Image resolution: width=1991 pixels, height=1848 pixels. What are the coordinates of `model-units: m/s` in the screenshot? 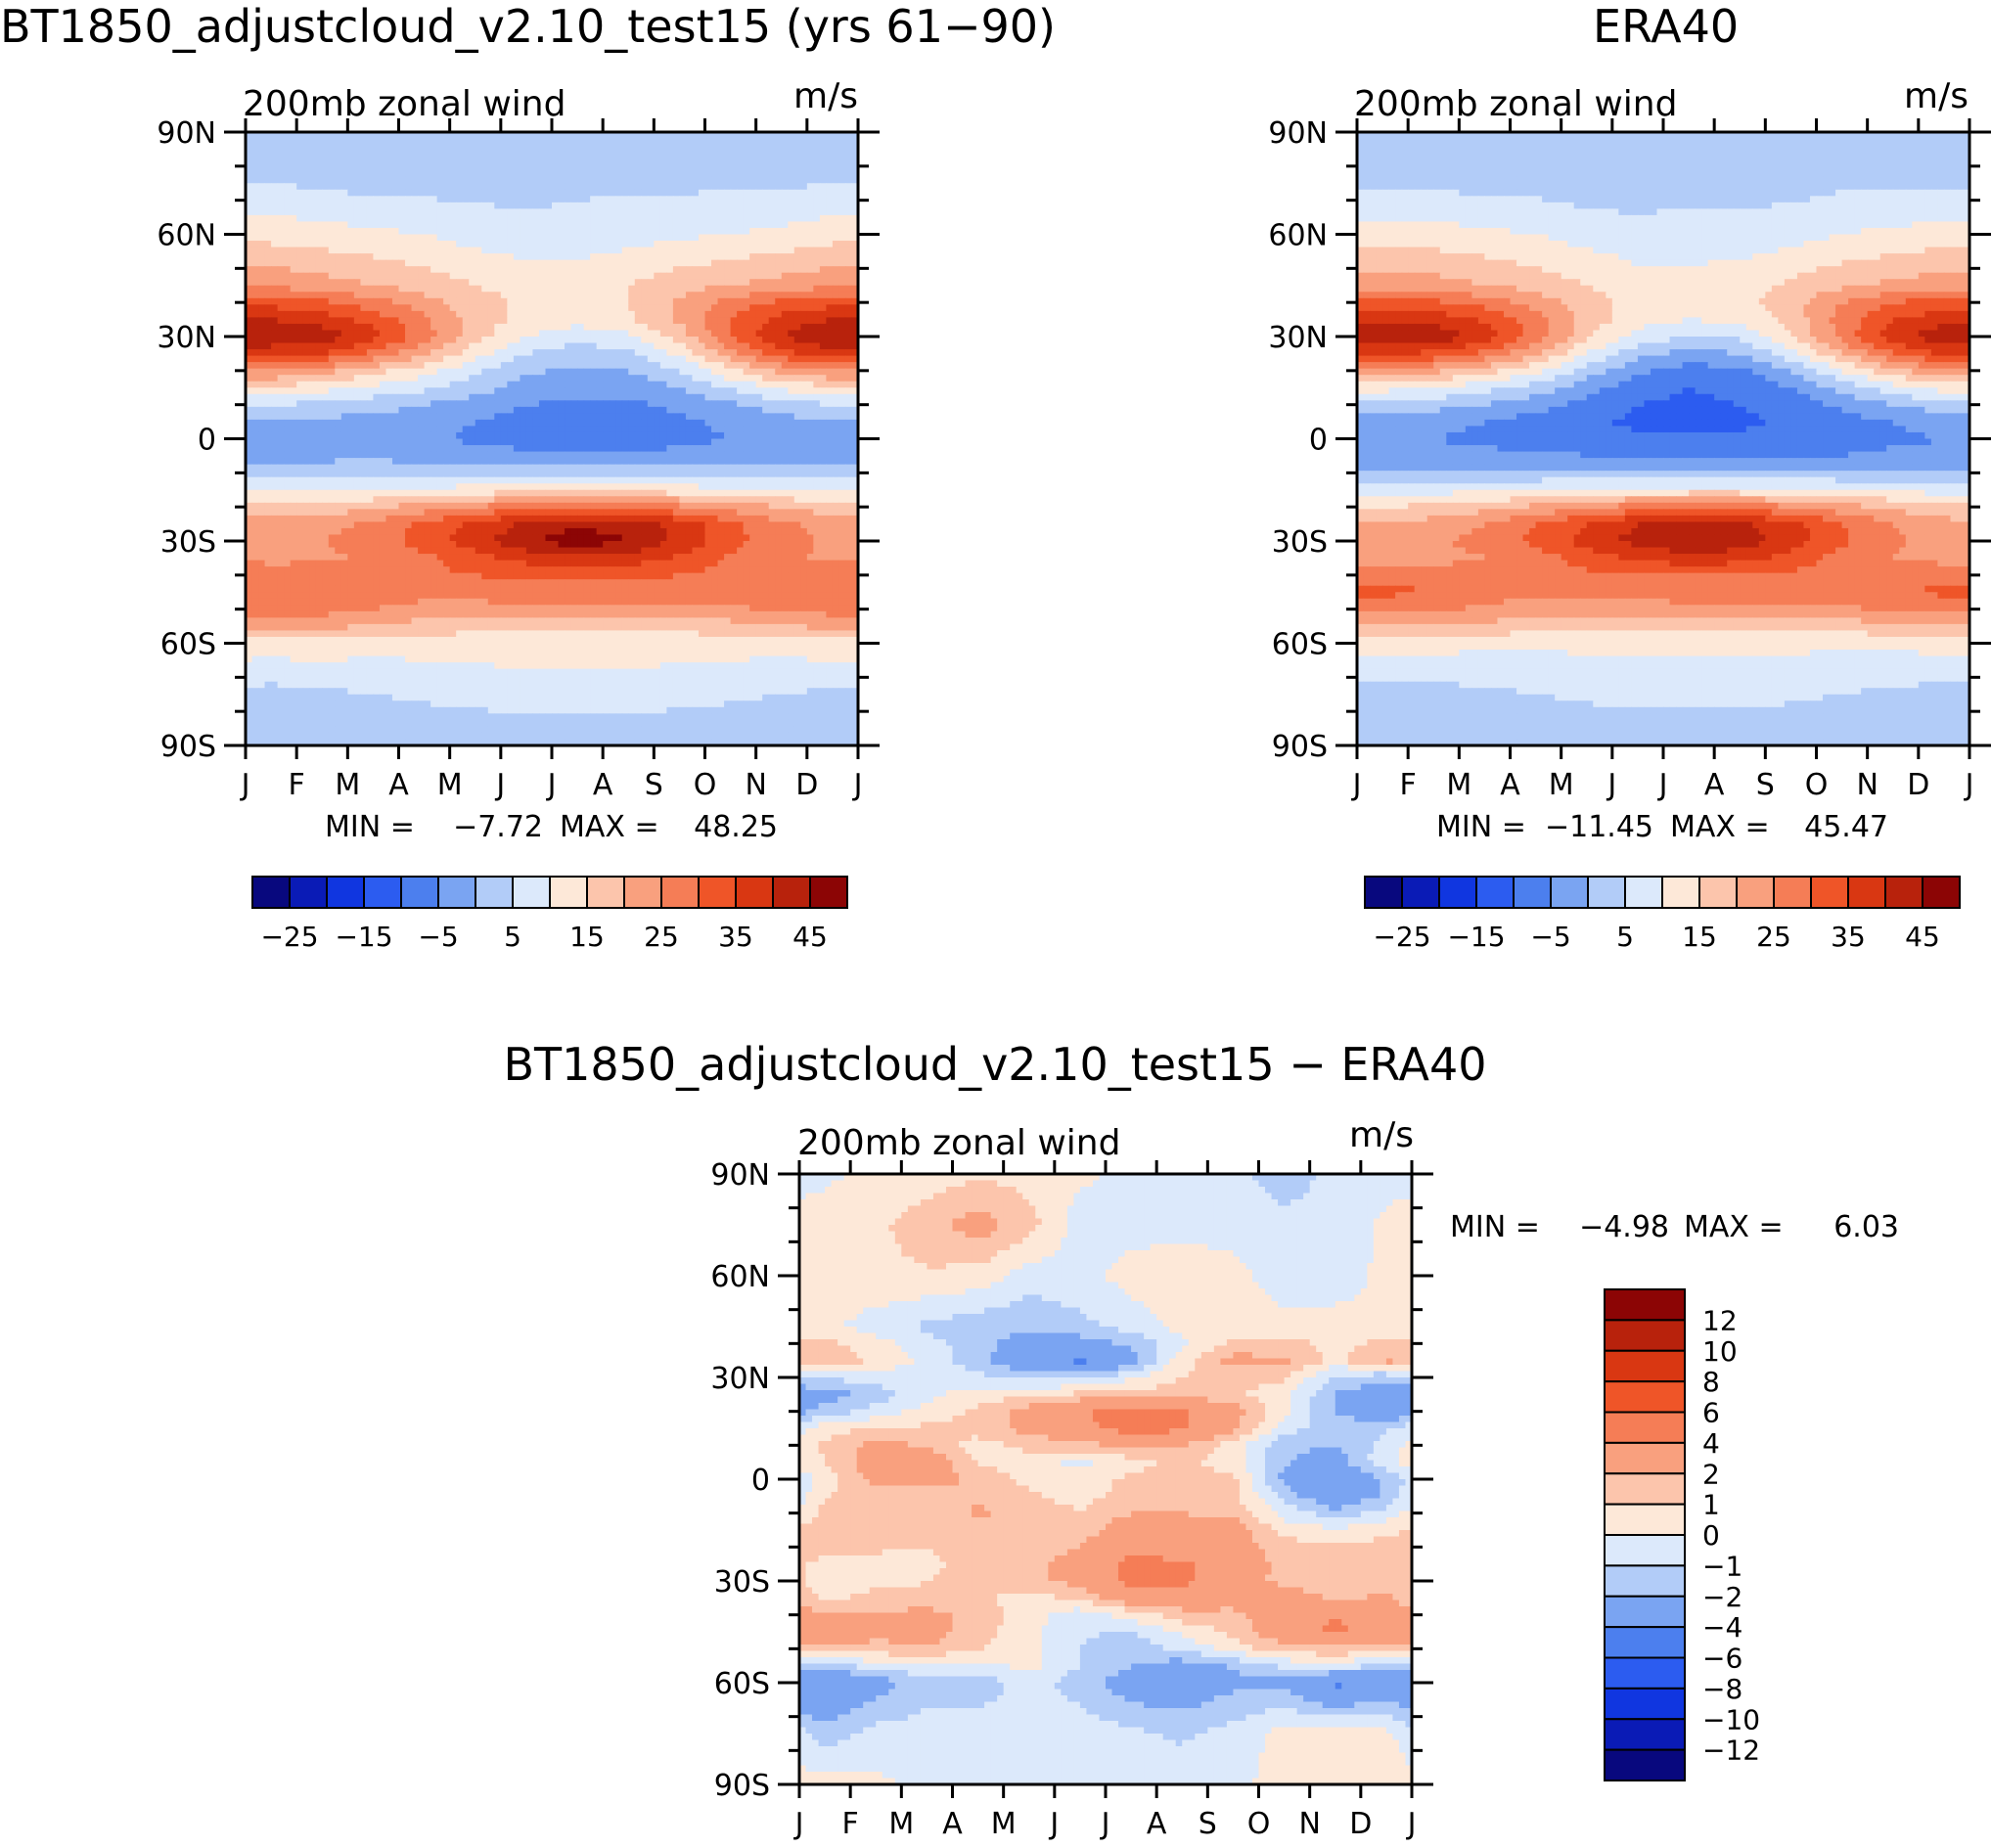 It's located at (825, 96).